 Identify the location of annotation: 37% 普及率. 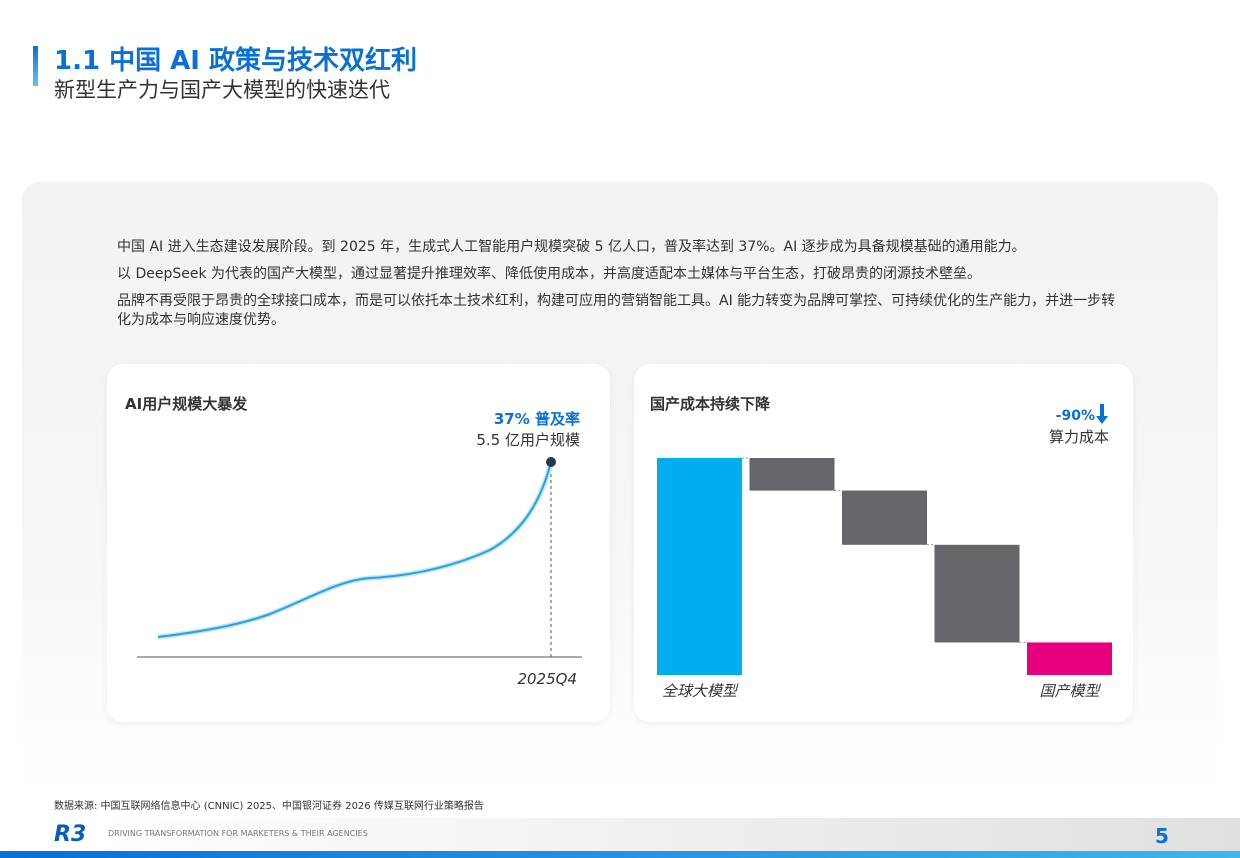
(537, 419).